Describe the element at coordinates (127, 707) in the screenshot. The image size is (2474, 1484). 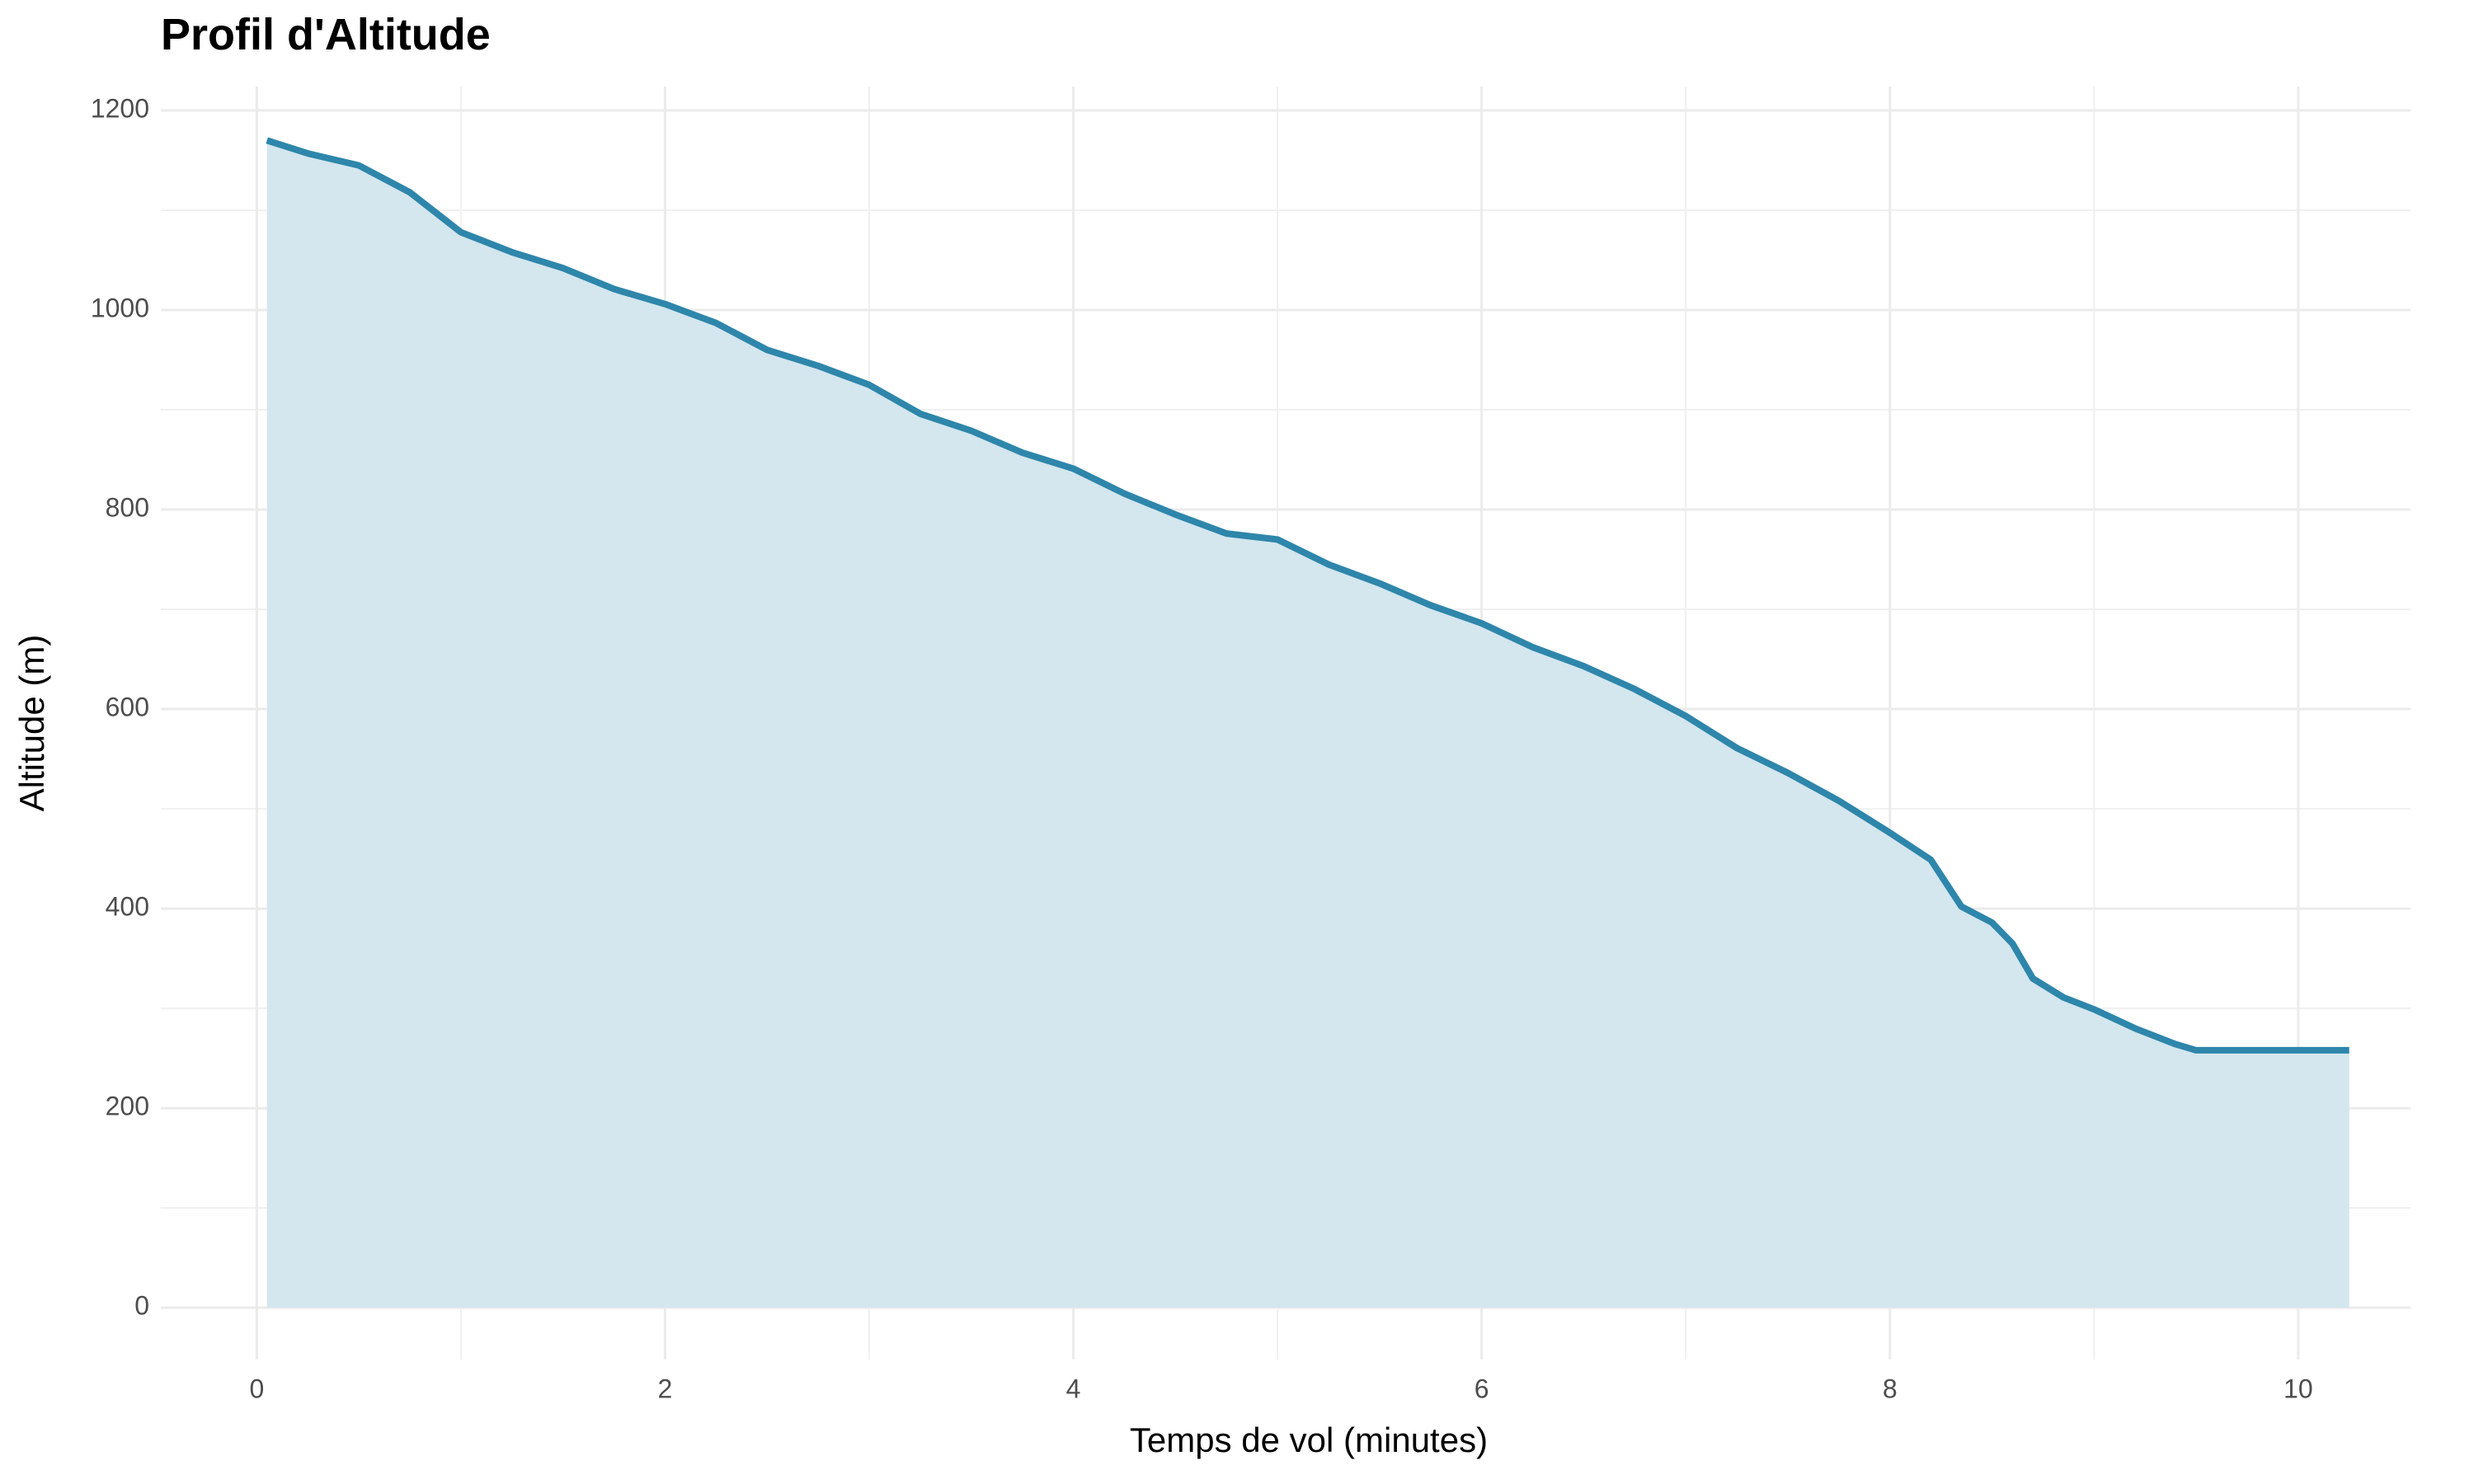
I see `y-tick-label: 600` at that location.